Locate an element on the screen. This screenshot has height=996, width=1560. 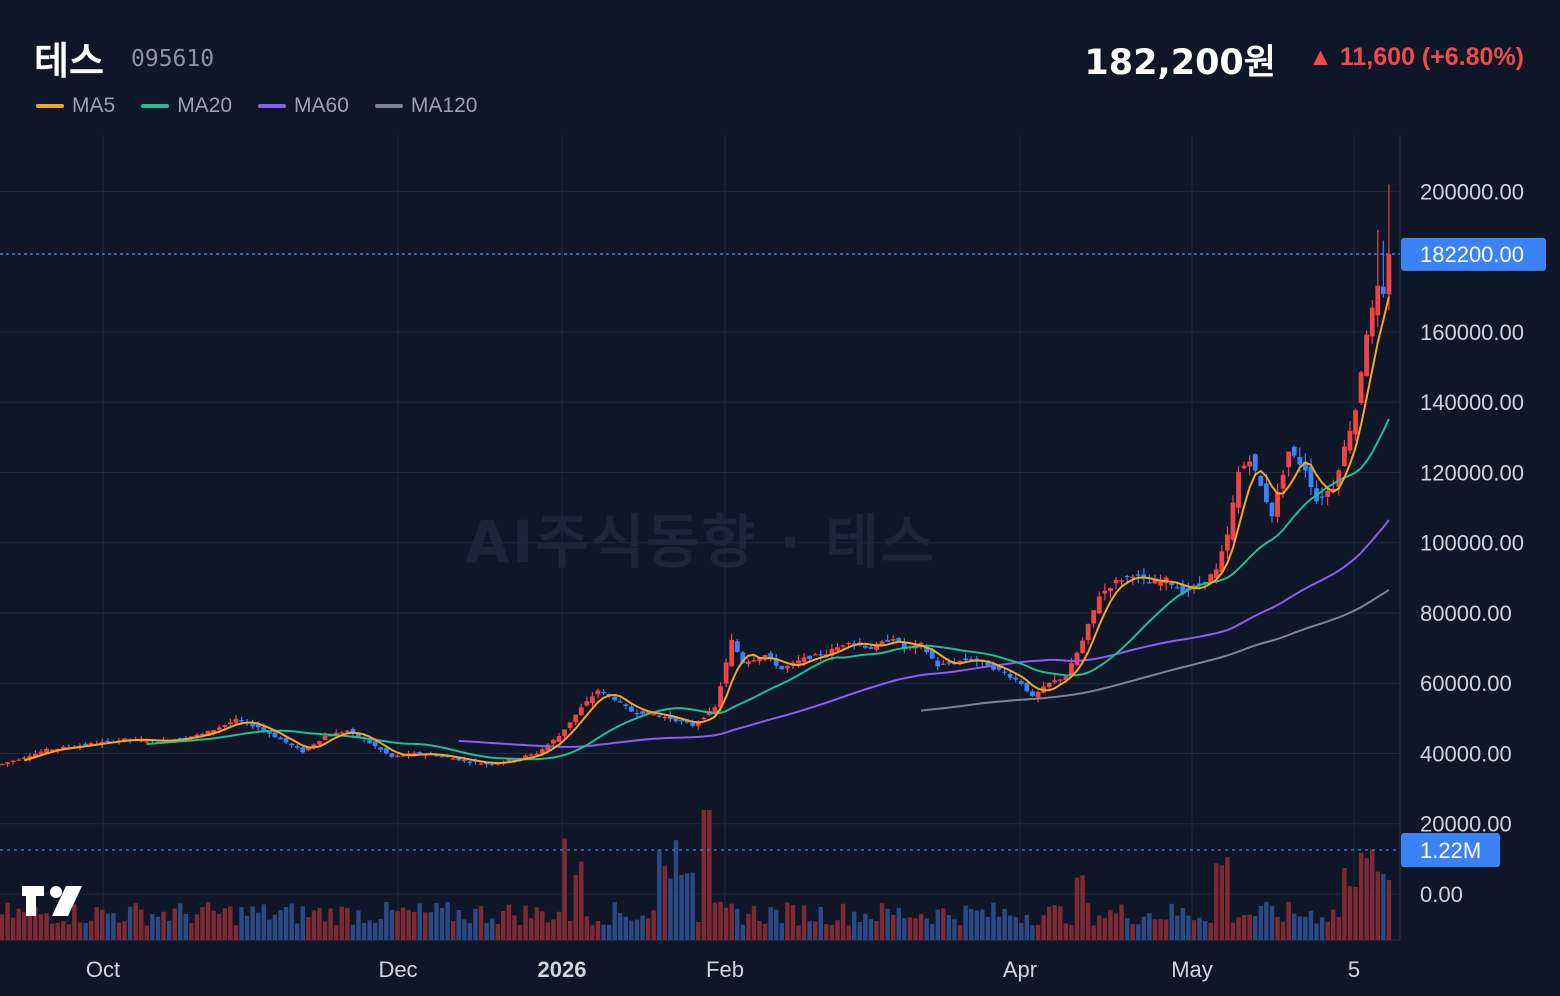
last-price-tag is located at coordinates (1473, 254).